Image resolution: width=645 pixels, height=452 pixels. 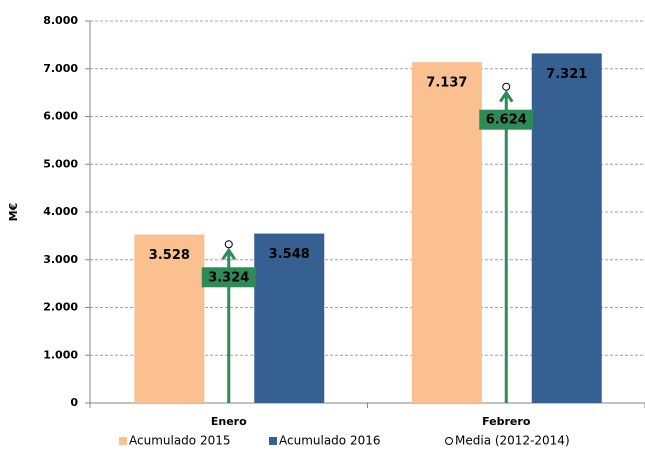 I want to click on data-label: 3.324, so click(x=228, y=277).